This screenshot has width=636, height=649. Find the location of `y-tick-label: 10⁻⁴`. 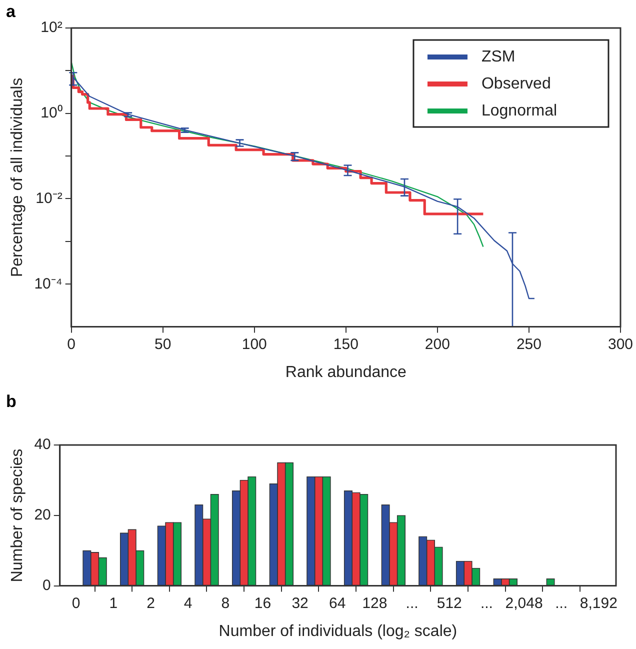

y-tick-label: 10⁻⁴ is located at coordinates (48, 283).